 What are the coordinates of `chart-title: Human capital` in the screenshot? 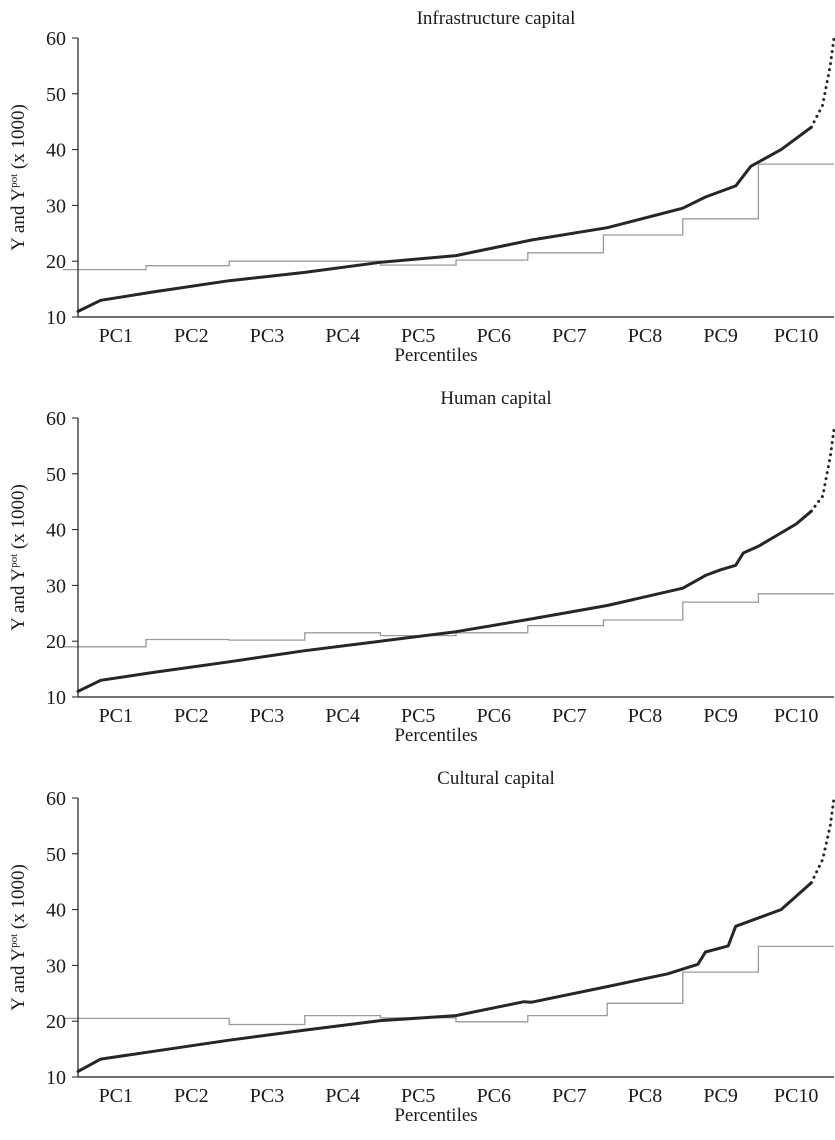 It's located at (495, 398).